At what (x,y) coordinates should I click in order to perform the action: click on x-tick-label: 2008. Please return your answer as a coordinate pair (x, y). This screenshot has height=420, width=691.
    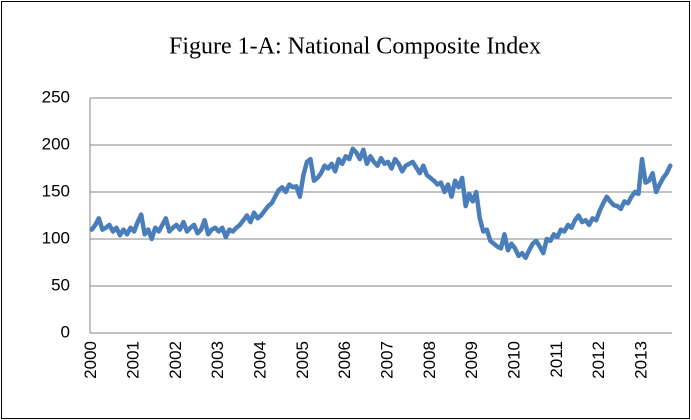
    Looking at the image, I should click on (429, 360).